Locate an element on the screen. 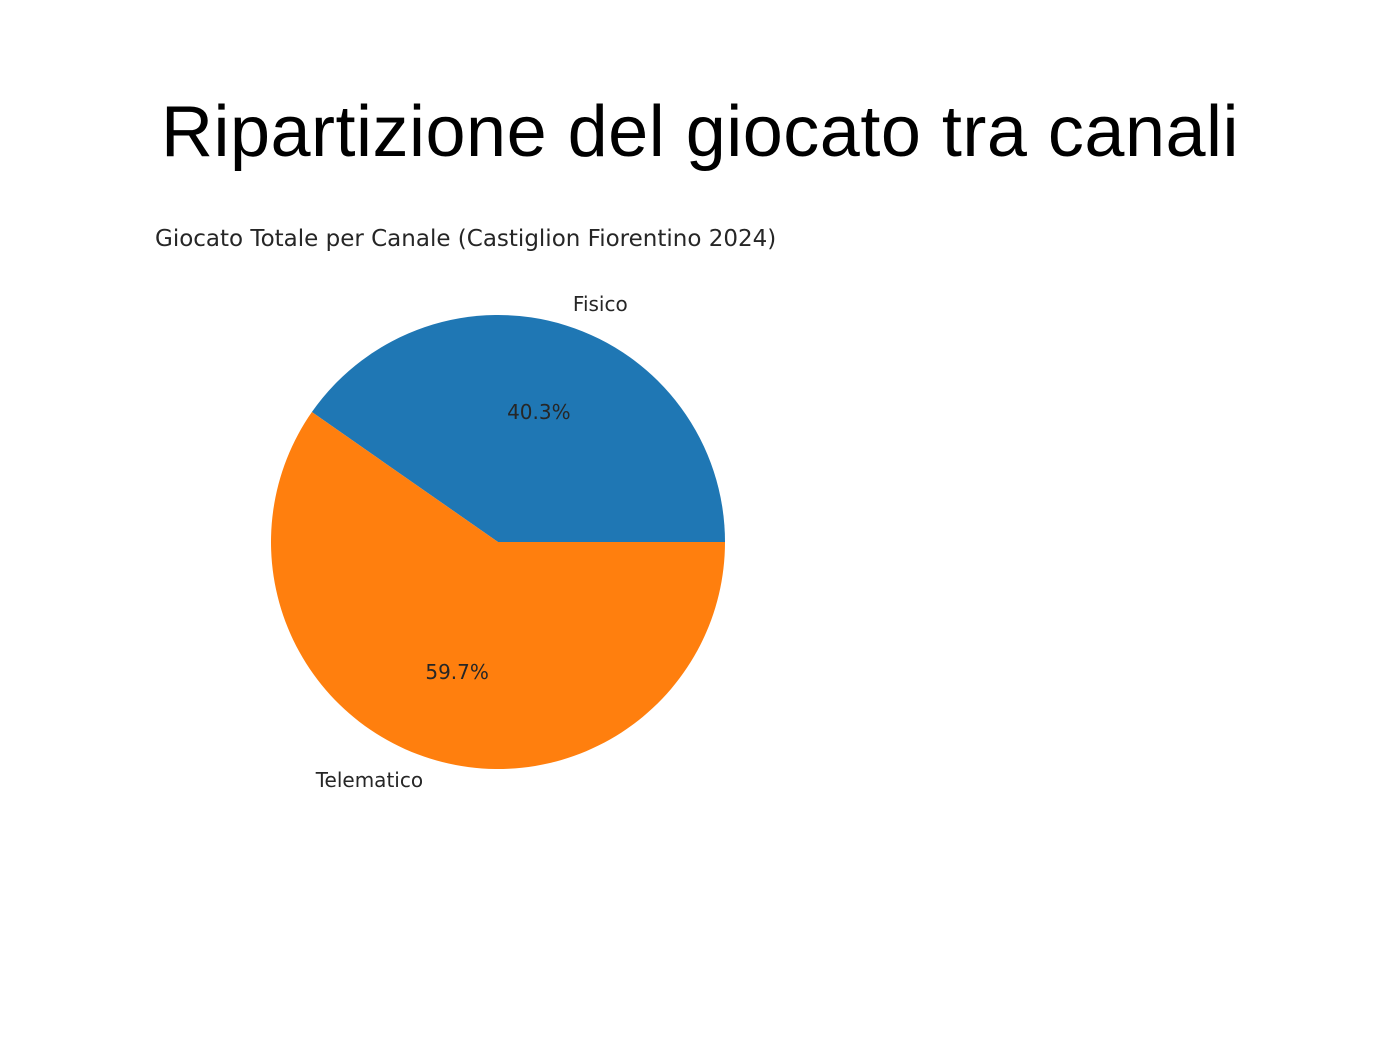 The image size is (1400, 1054). pie-slices is located at coordinates (497, 542).